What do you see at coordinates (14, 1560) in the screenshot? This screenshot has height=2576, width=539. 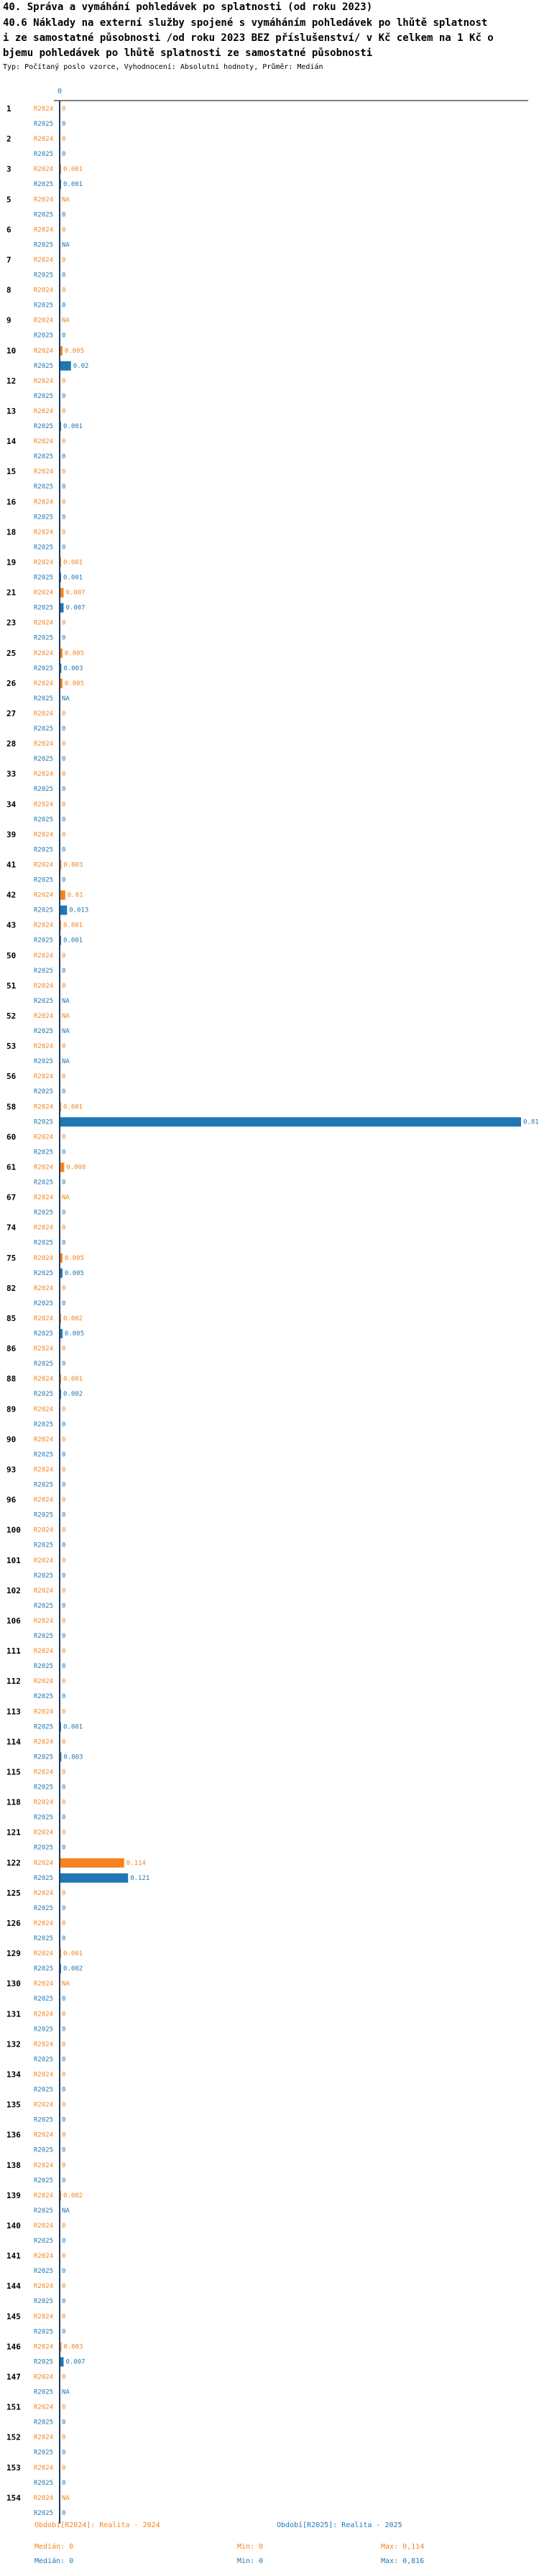 I see `category-label: 101` at bounding box center [14, 1560].